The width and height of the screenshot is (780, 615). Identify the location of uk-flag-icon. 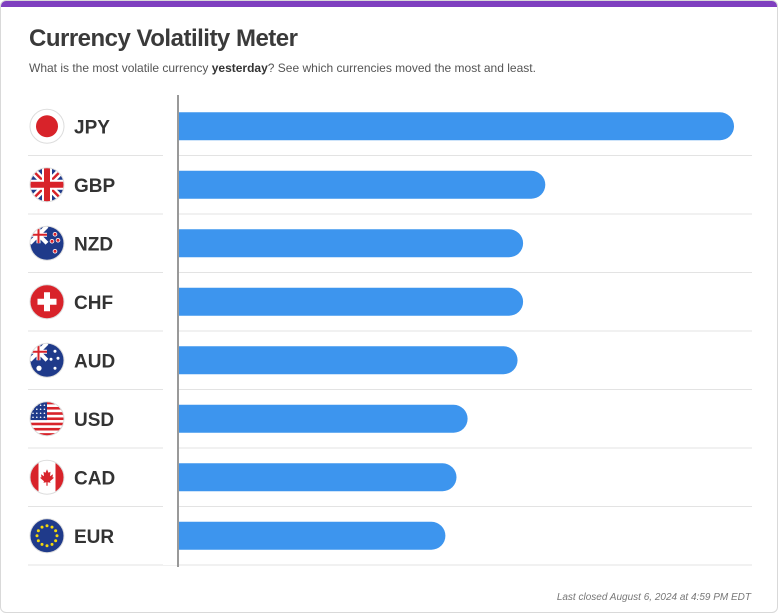
(47, 185).